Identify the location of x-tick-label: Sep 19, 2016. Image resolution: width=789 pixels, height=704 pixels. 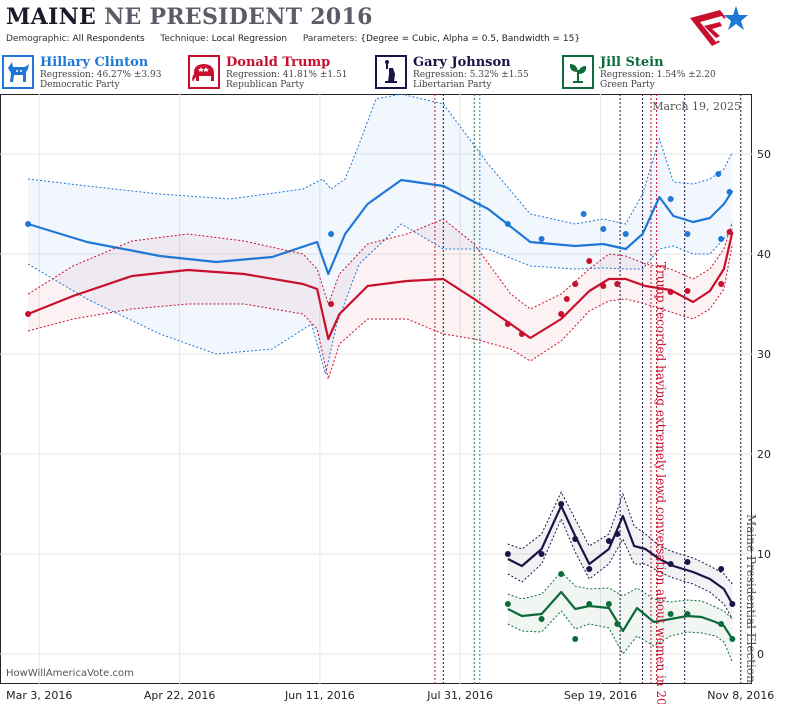
(600, 695).